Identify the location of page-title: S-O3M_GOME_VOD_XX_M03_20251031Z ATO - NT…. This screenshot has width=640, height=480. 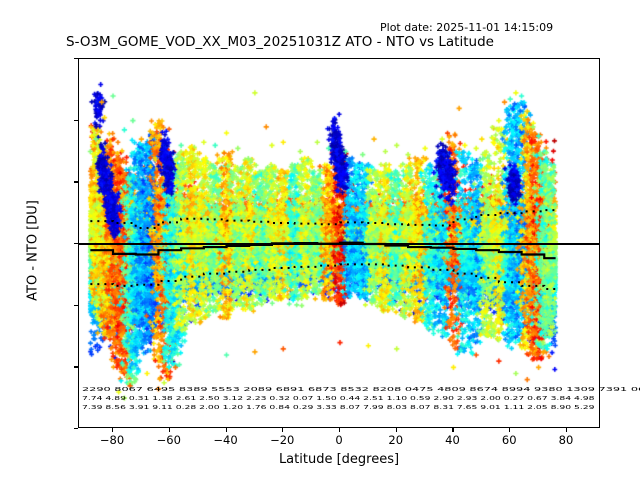
(280, 42).